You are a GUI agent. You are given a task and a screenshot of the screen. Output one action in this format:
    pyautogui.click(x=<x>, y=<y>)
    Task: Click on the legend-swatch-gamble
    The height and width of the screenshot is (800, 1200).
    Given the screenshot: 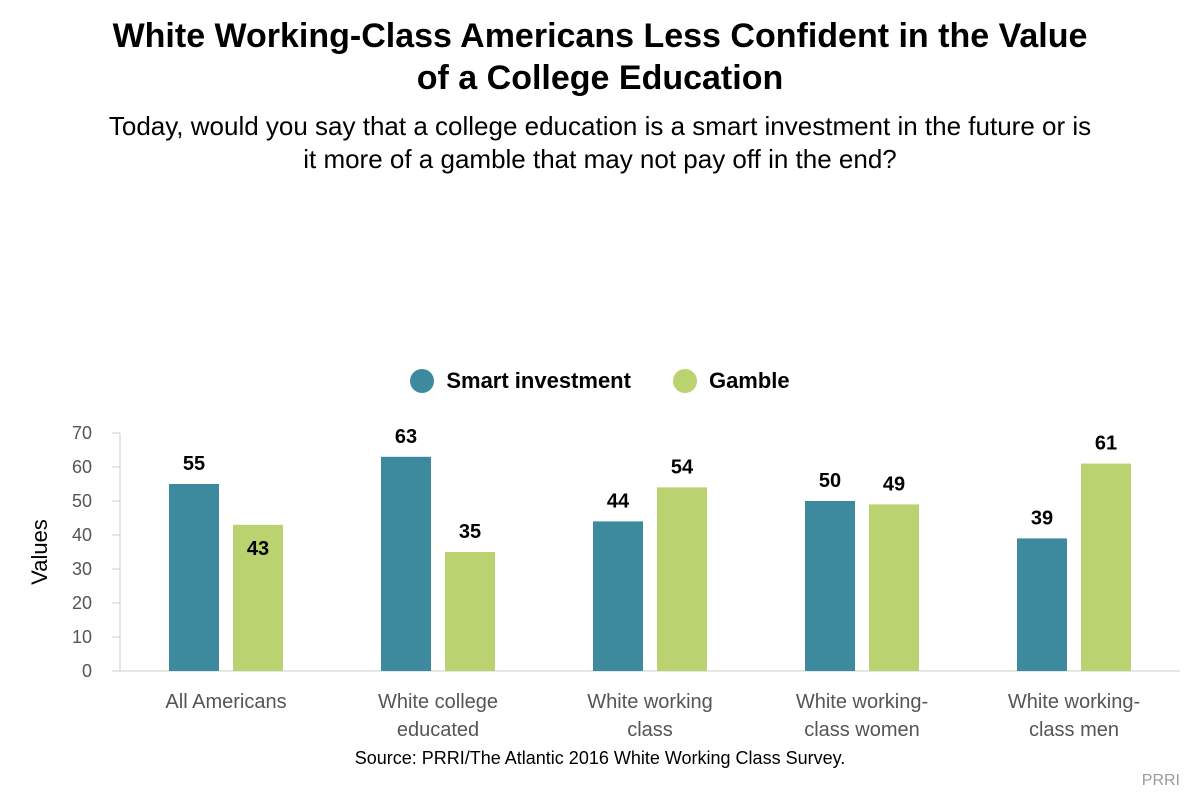 What is the action you would take?
    pyautogui.click(x=684, y=381)
    